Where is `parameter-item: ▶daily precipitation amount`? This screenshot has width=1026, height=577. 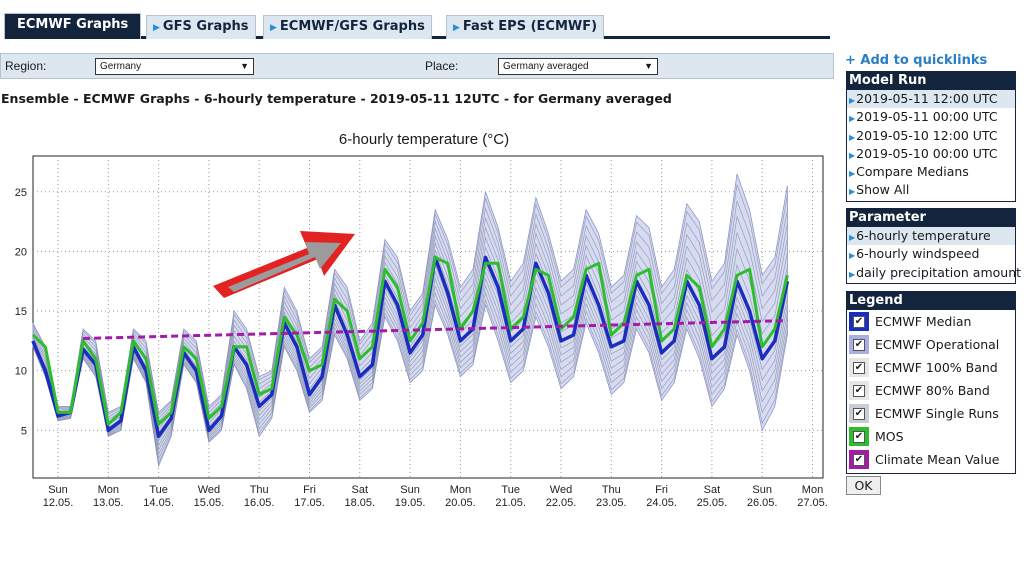 parameter-item: ▶daily precipitation amount is located at coordinates (935, 272).